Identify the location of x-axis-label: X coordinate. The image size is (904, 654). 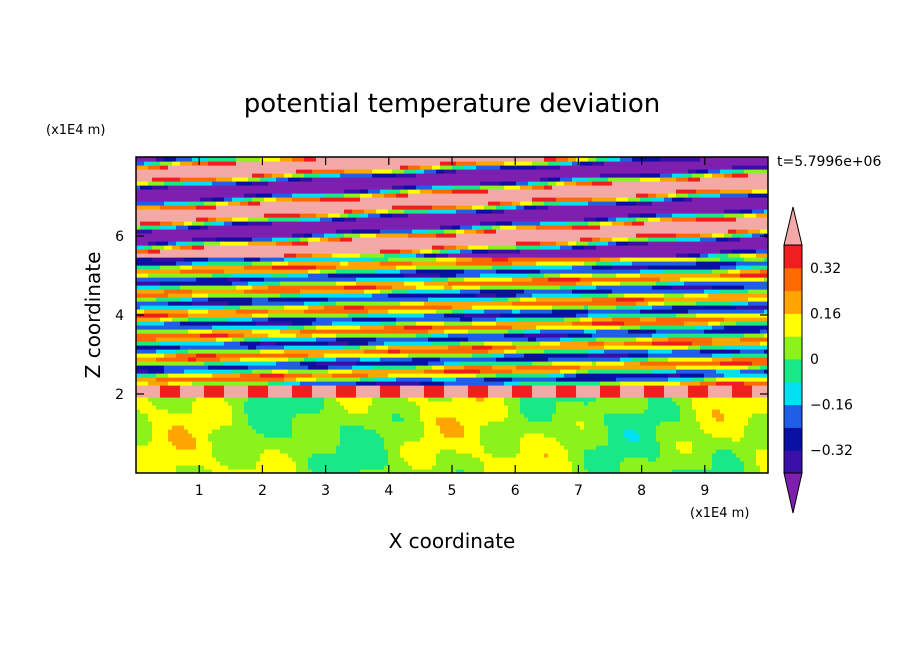
(452, 541).